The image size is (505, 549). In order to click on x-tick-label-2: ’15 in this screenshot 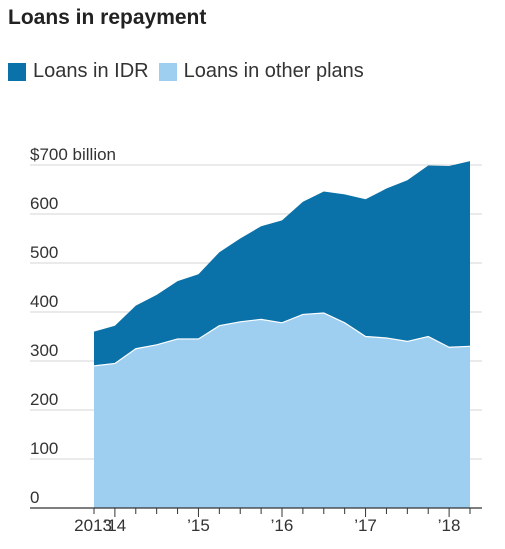, I will do `click(198, 525)`.